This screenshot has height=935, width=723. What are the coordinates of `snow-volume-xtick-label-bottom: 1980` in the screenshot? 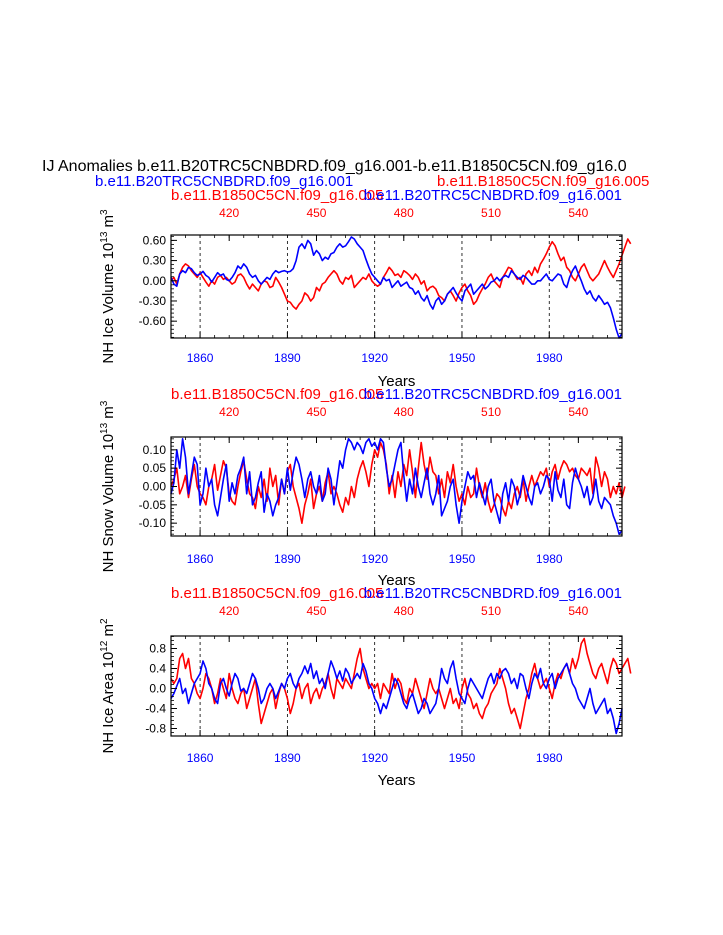 It's located at (549, 559).